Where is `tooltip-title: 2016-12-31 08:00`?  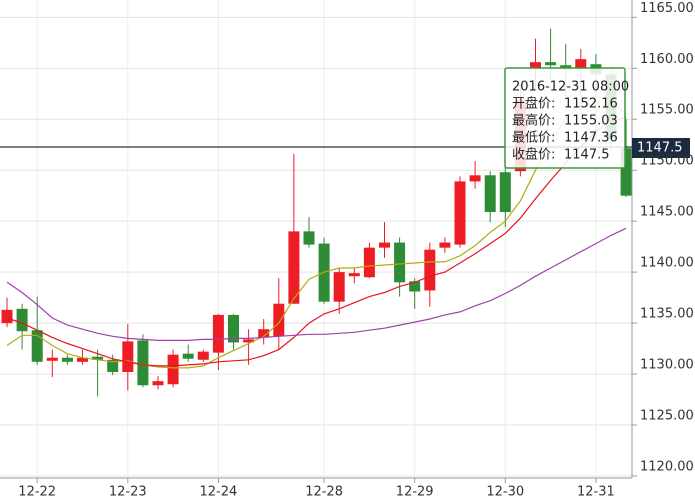
tooltip-title: 2016-12-31 08:00 is located at coordinates (570, 87).